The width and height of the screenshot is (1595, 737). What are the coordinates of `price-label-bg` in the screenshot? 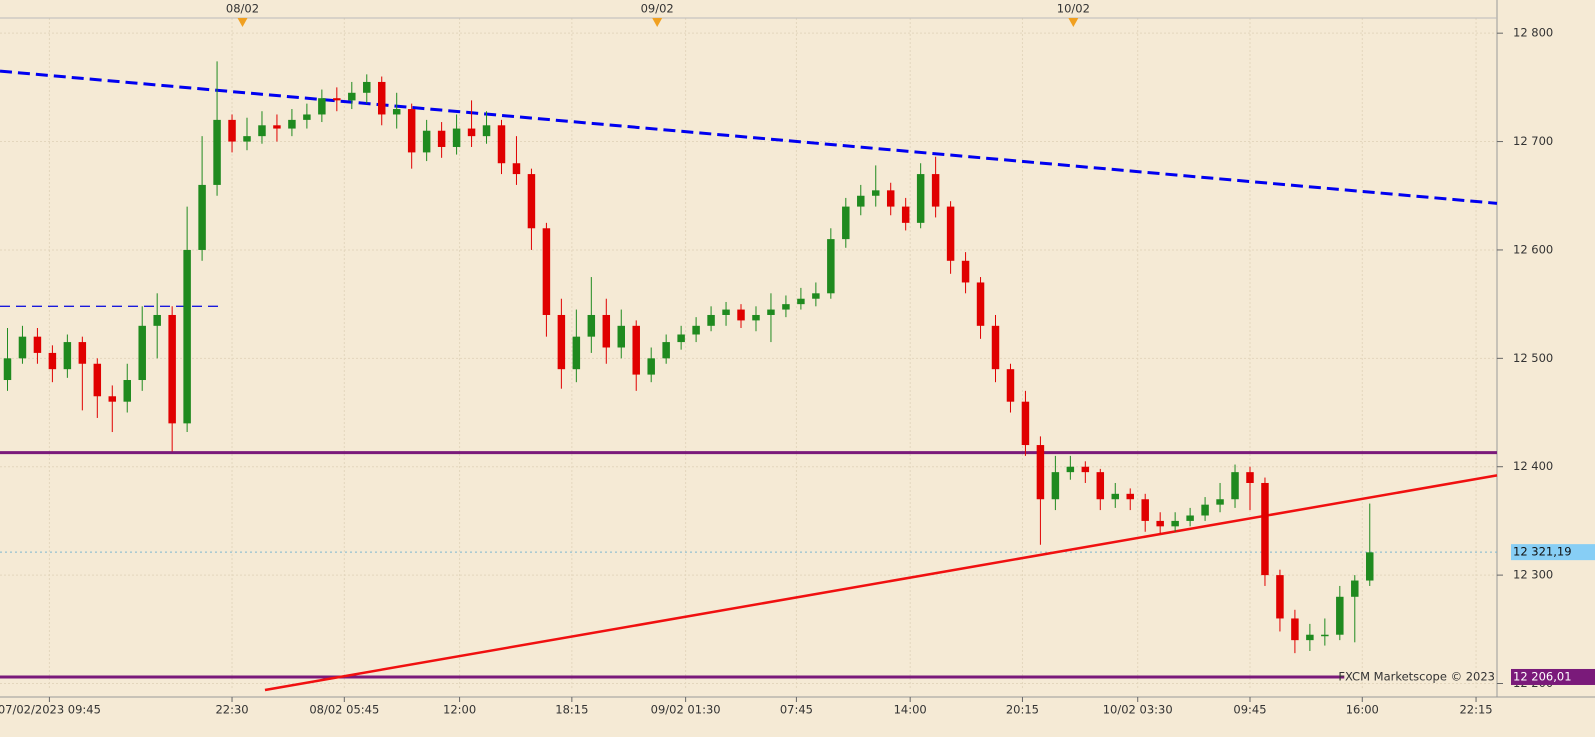 It's located at (1553, 552).